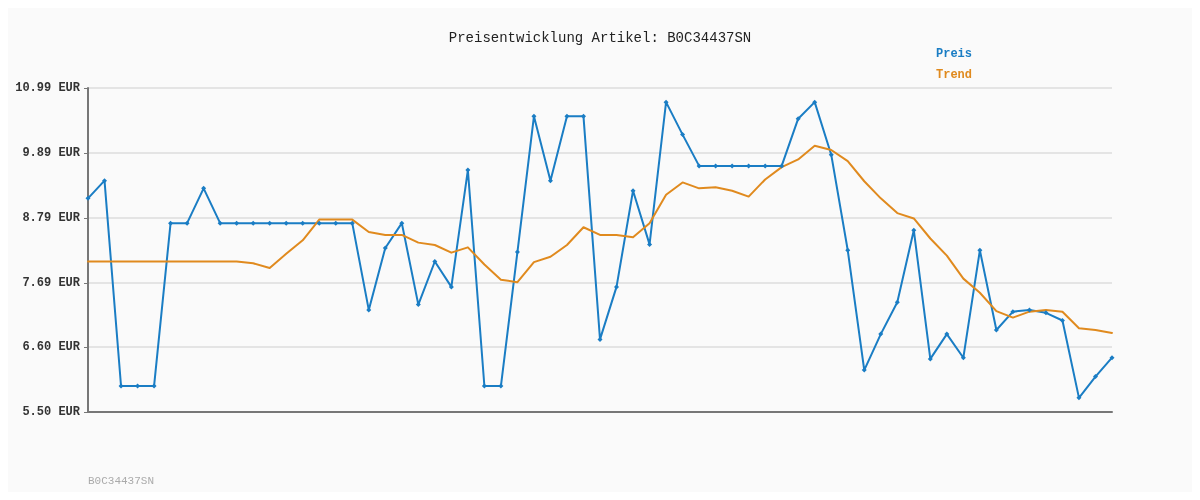 The width and height of the screenshot is (1200, 500). What do you see at coordinates (600, 38) in the screenshot?
I see `chart-title: Preisentwicklung Artikel: B0C34437SN` at bounding box center [600, 38].